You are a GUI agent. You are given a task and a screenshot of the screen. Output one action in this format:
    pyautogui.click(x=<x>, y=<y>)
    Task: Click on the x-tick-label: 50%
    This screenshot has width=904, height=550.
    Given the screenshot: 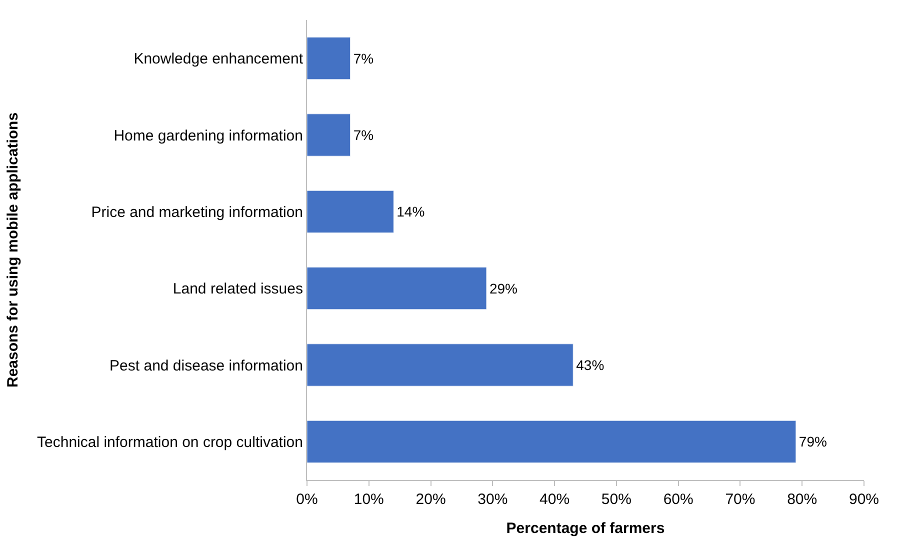 What is the action you would take?
    pyautogui.click(x=616, y=499)
    